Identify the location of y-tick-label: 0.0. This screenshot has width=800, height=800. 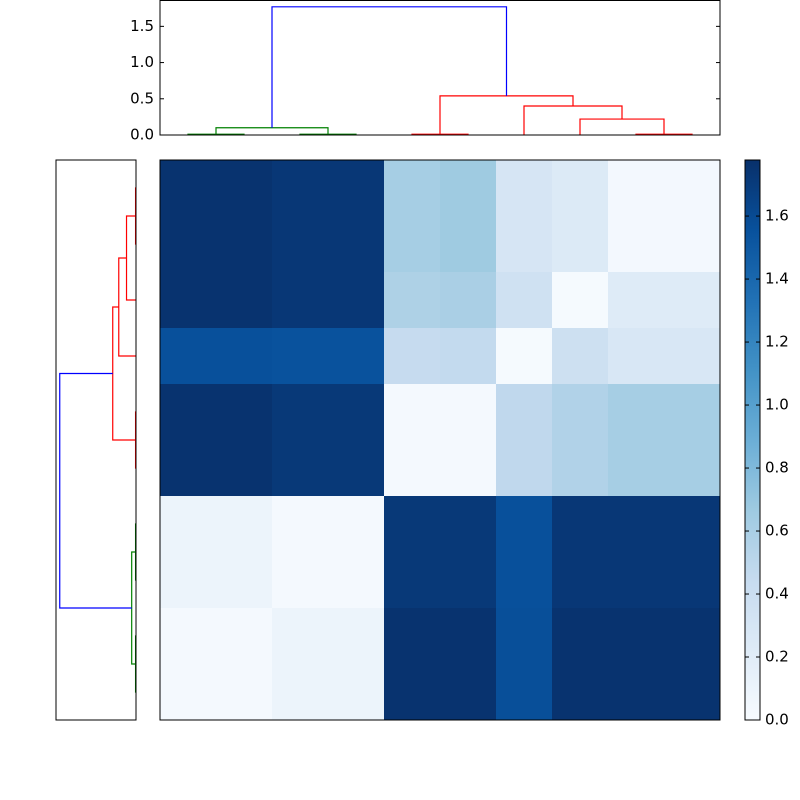
(142, 135).